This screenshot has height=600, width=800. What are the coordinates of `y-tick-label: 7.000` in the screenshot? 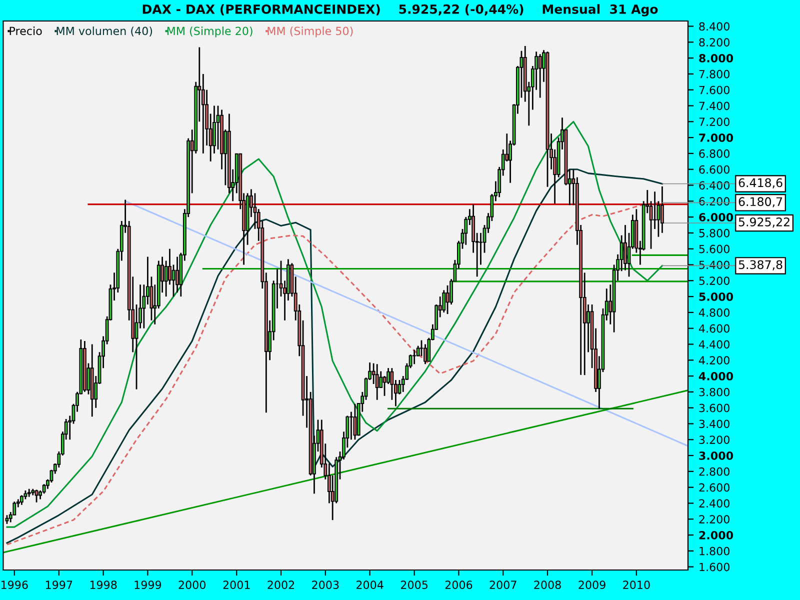 It's located at (716, 138).